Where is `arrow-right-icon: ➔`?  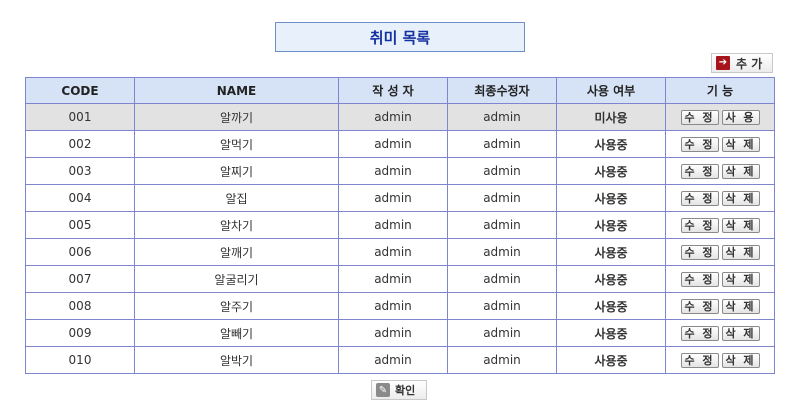
arrow-right-icon: ➔ is located at coordinates (723, 63).